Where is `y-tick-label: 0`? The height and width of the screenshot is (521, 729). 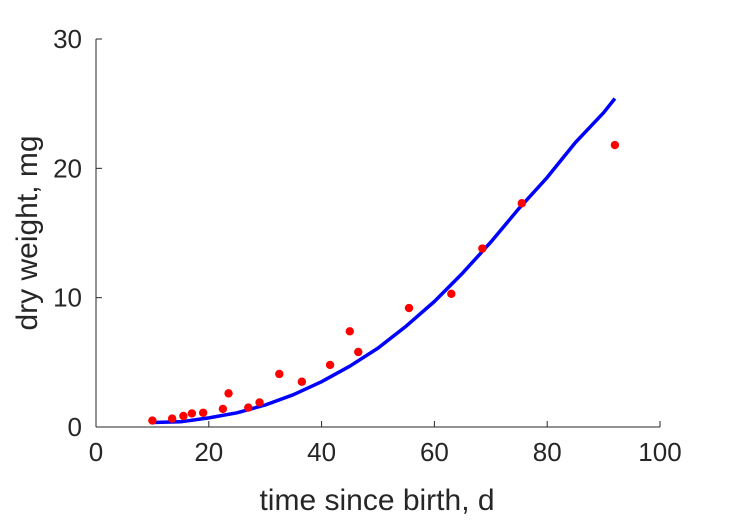
y-tick-label: 0 is located at coordinates (75, 427).